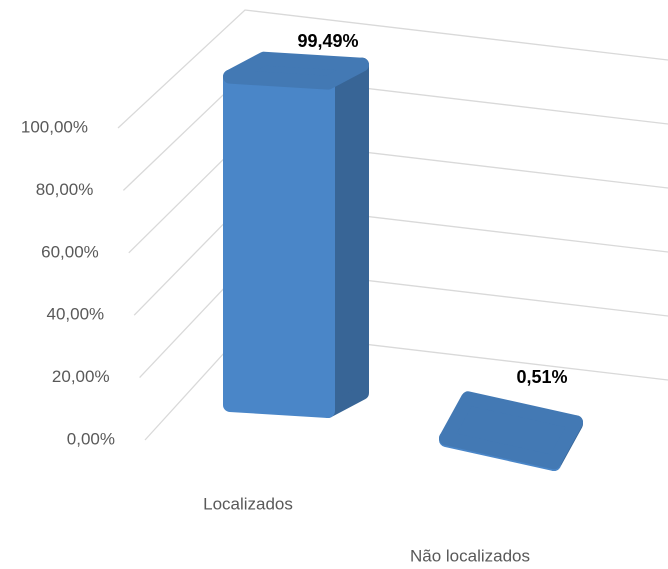 This screenshot has width=668, height=569. What do you see at coordinates (91, 438) in the screenshot?
I see `y-tick-label: 0,00%` at bounding box center [91, 438].